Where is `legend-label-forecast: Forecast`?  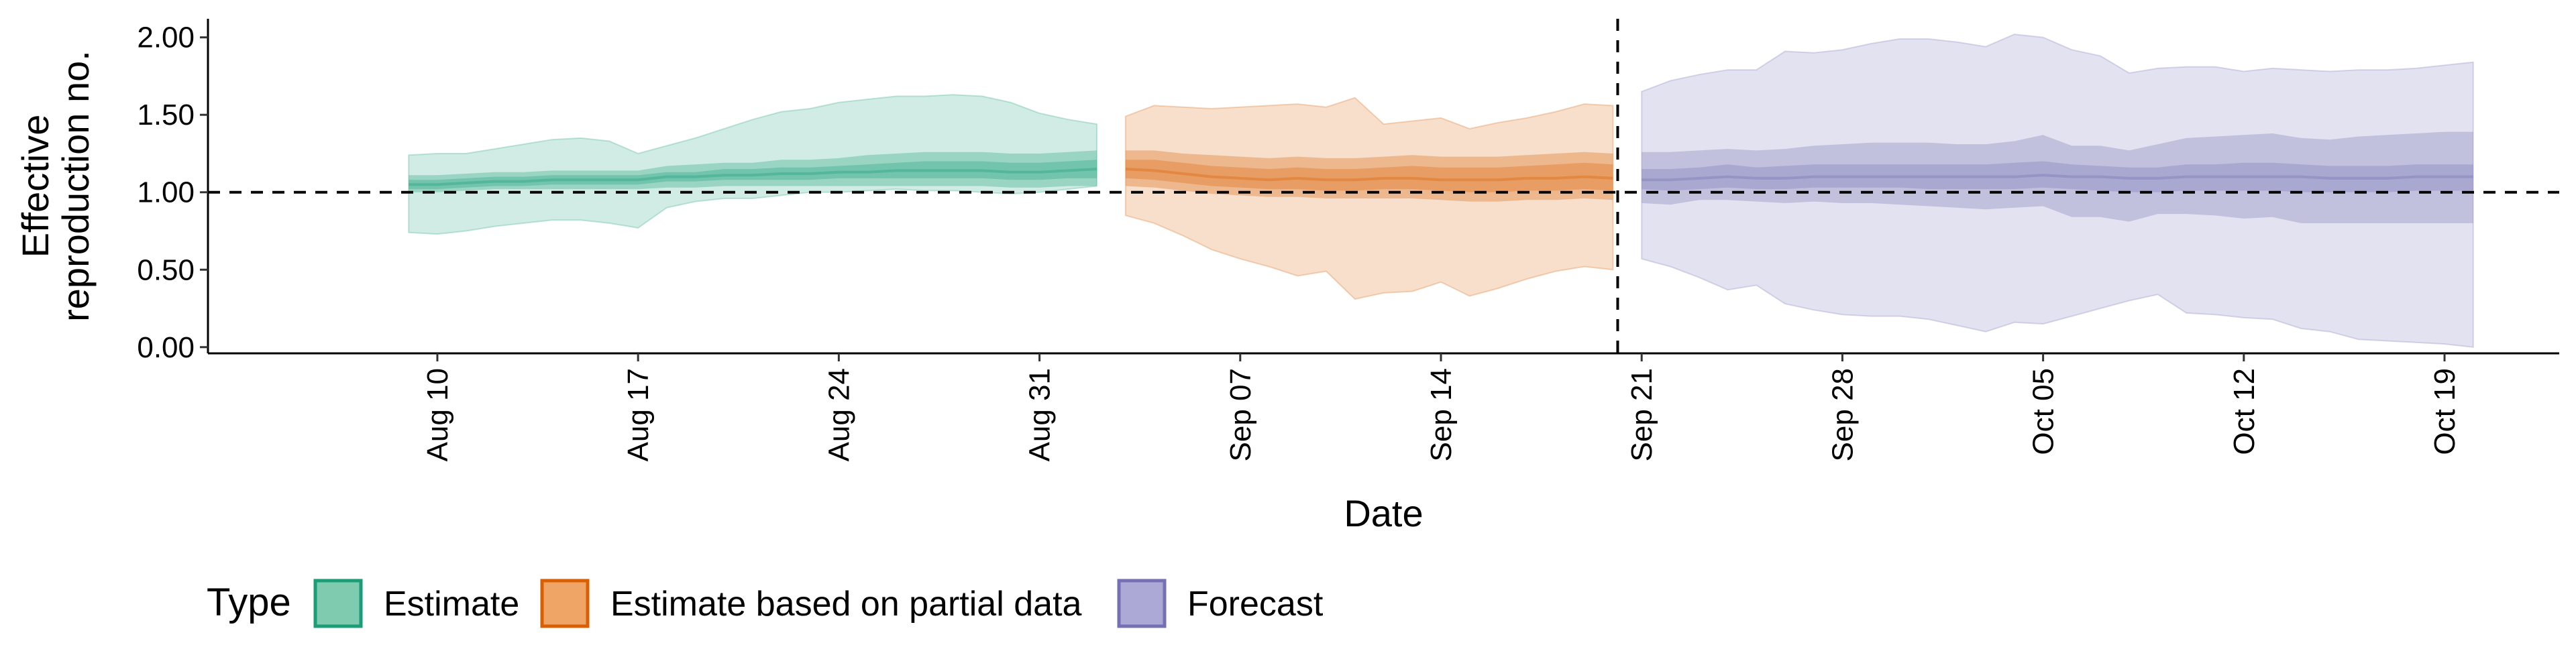 legend-label-forecast: Forecast is located at coordinates (1255, 604).